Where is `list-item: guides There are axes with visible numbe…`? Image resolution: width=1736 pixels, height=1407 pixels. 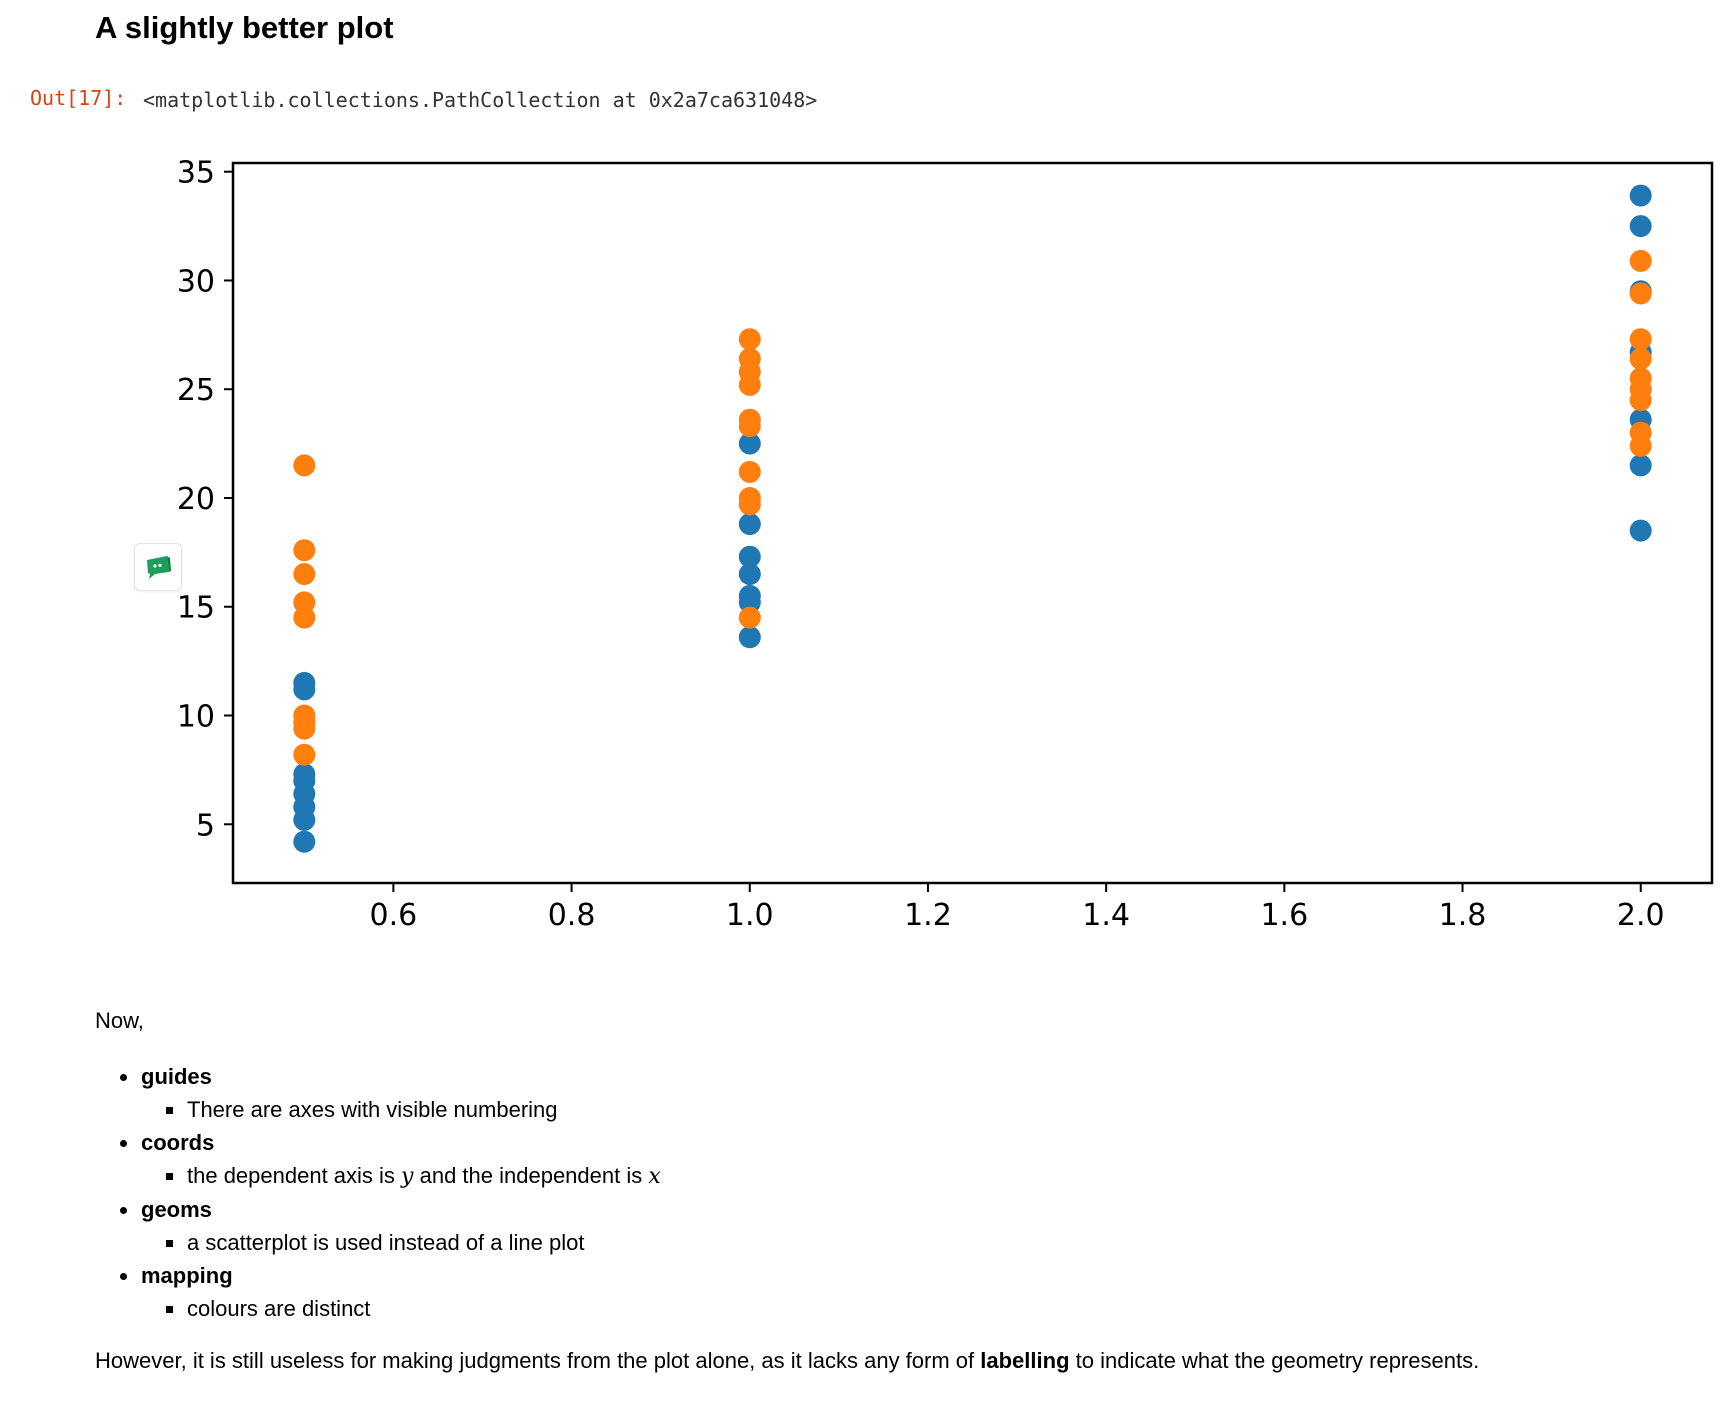
list-item: guides There are axes with visible numbe… is located at coordinates (378, 1093).